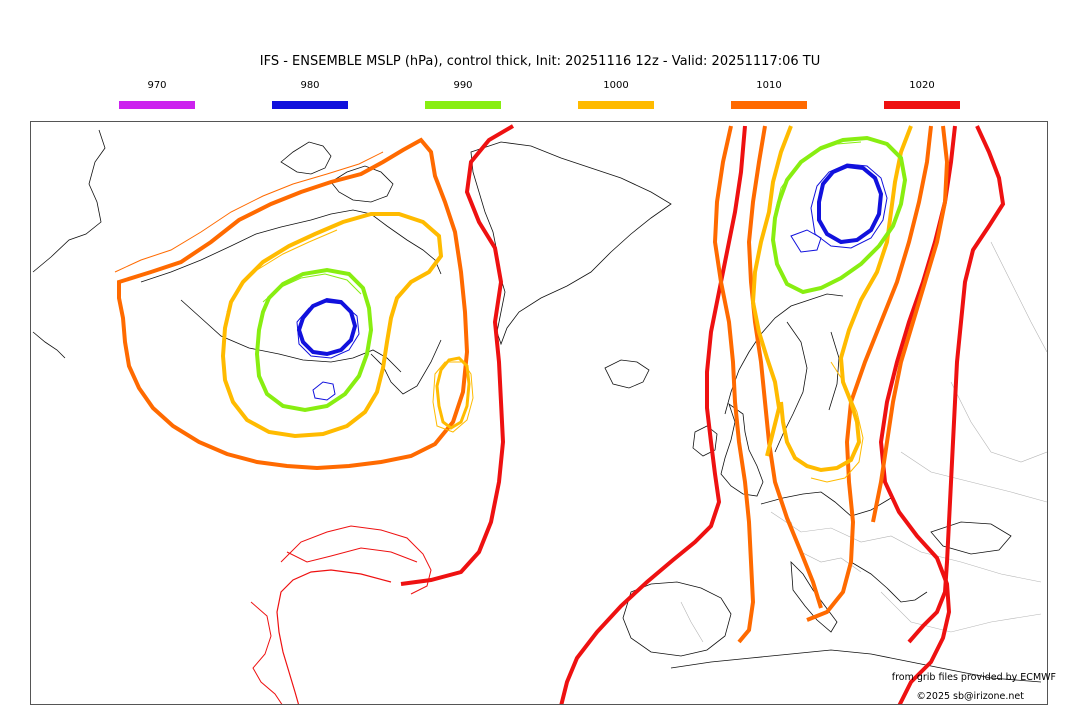 The image size is (1080, 718). Describe the element at coordinates (973, 677) in the screenshot. I see `data-source-credit: from grib files provided by ECMWF` at that location.